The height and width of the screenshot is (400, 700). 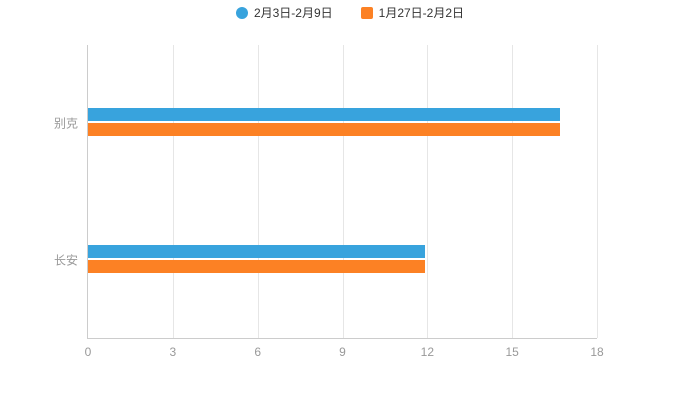 What do you see at coordinates (257, 352) in the screenshot?
I see `x-tick-label-6: 6` at bounding box center [257, 352].